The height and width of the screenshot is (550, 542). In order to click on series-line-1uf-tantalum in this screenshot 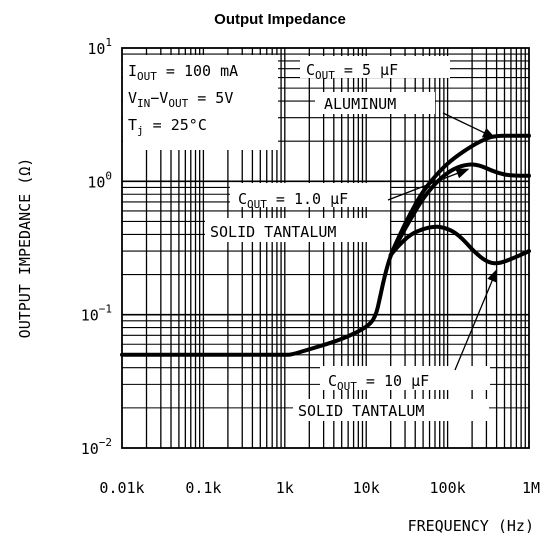, I will do `click(459, 209)`.